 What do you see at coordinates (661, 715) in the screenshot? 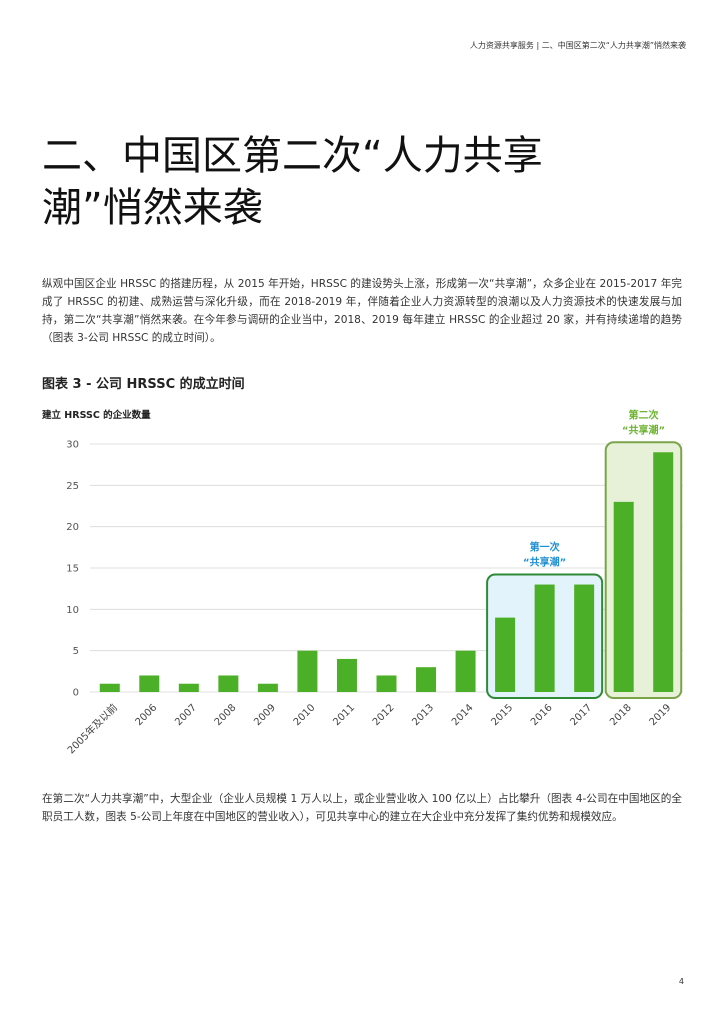
I see `x-tick-label: 2019` at bounding box center [661, 715].